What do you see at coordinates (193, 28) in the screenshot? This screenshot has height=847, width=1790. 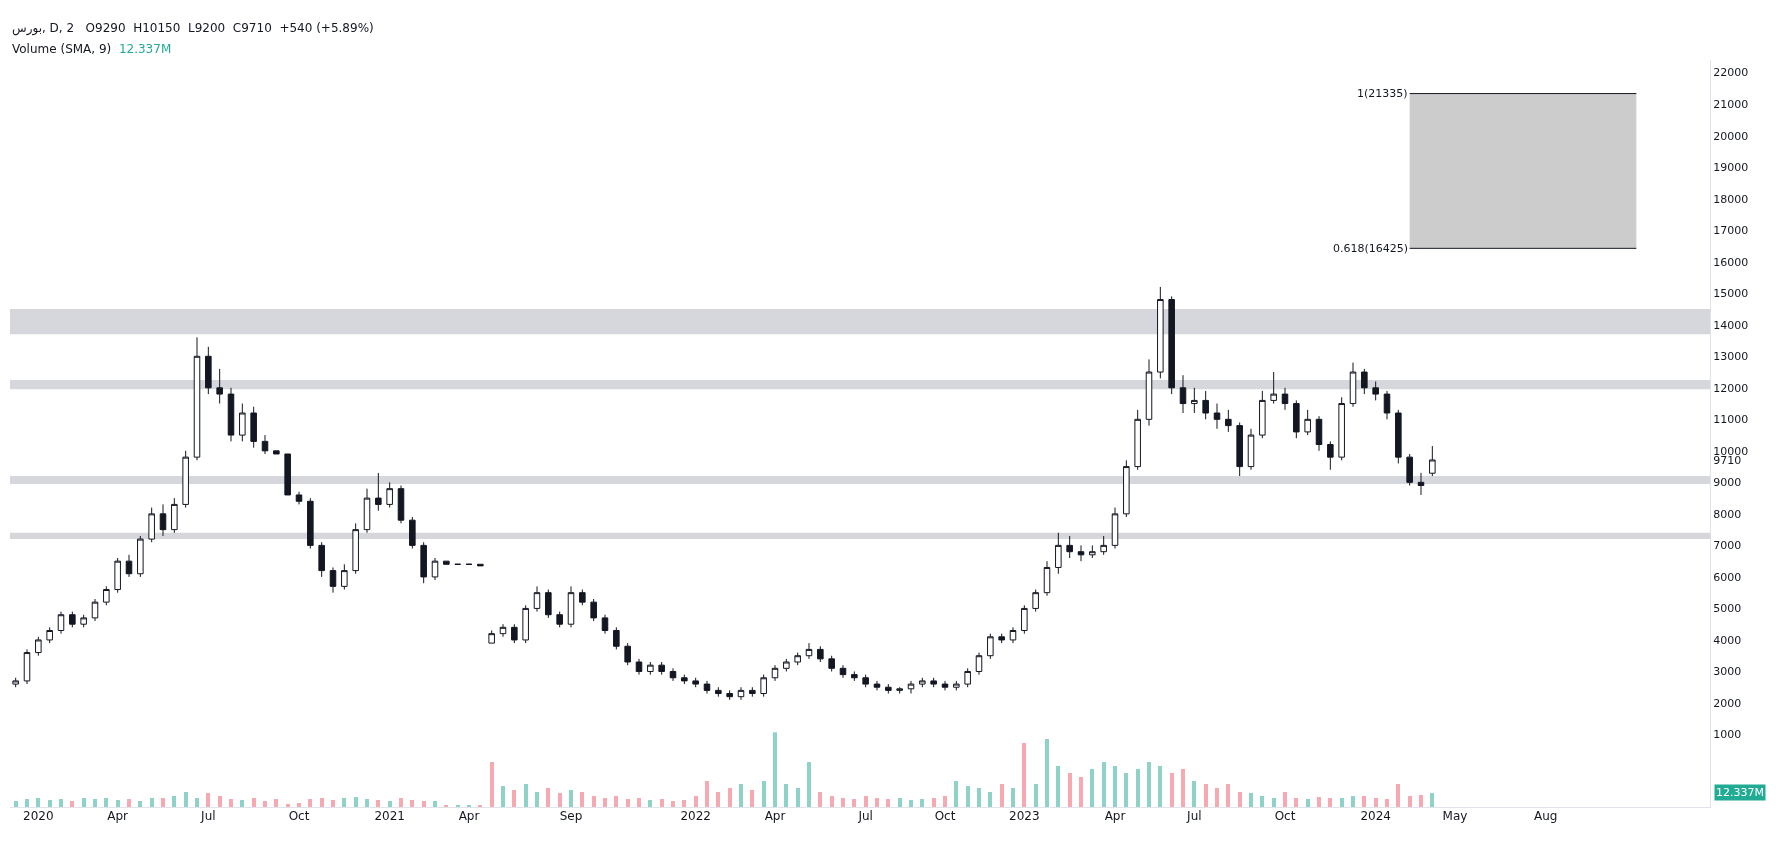 I see `chart-title: بورس, D, 2 O9290 H10150 L9200 C9710 +540 (+5.89%)` at bounding box center [193, 28].